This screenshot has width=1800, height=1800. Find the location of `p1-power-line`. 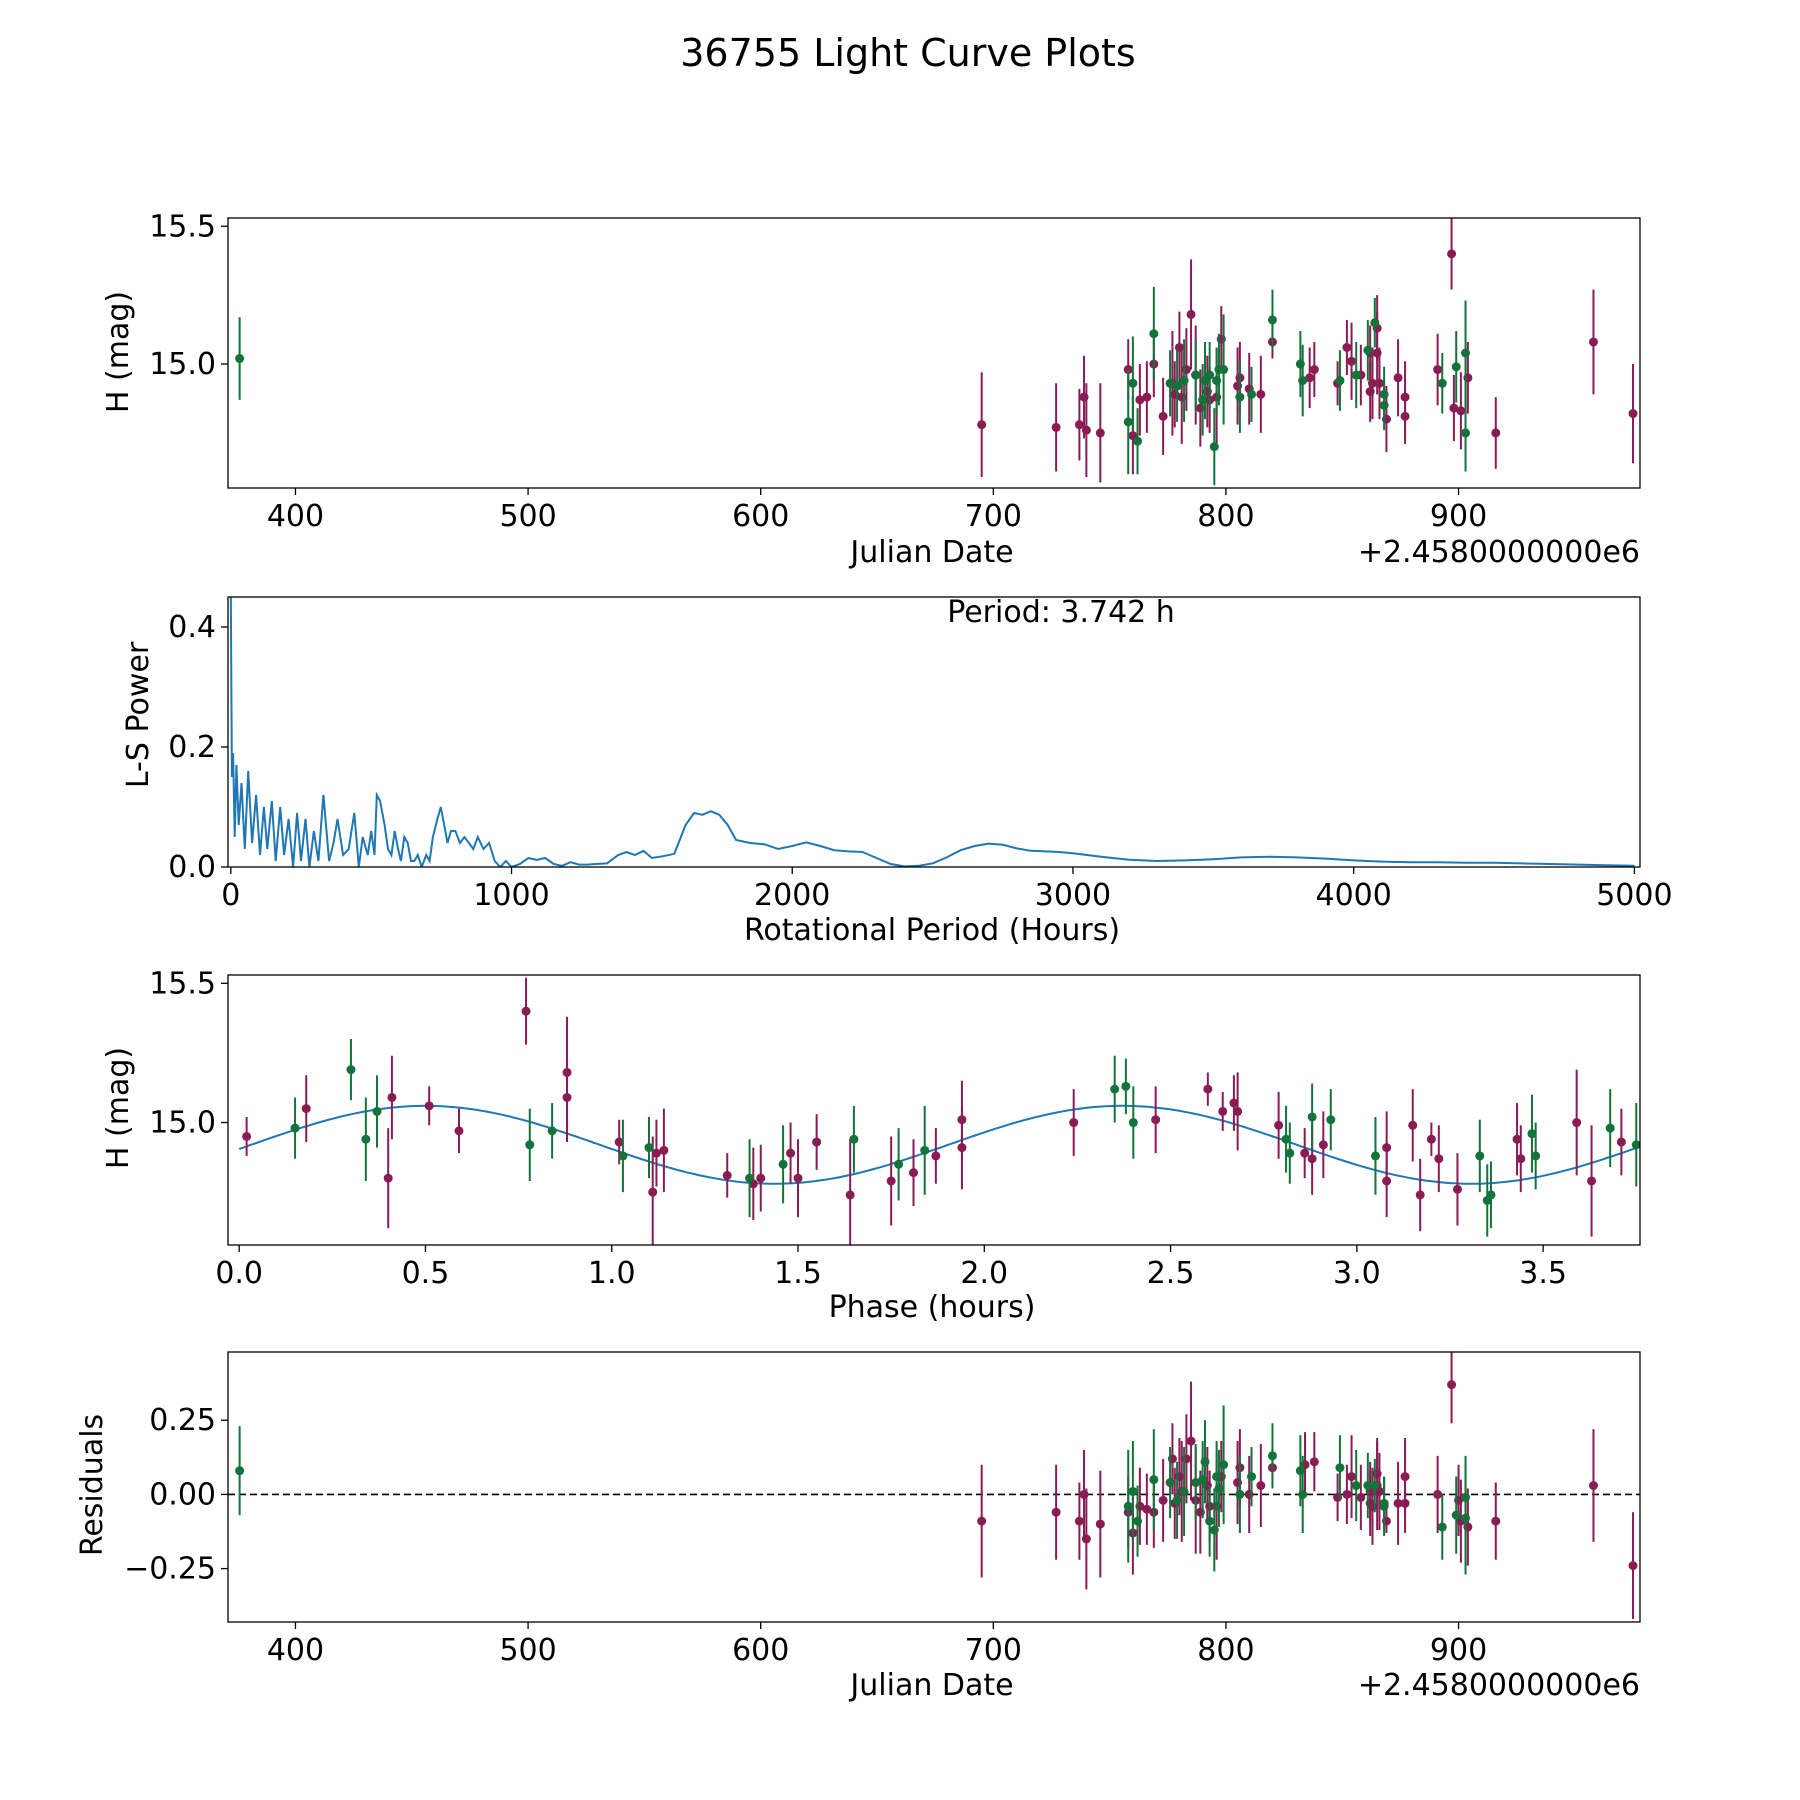

p1-power-line is located at coordinates (932, 732).